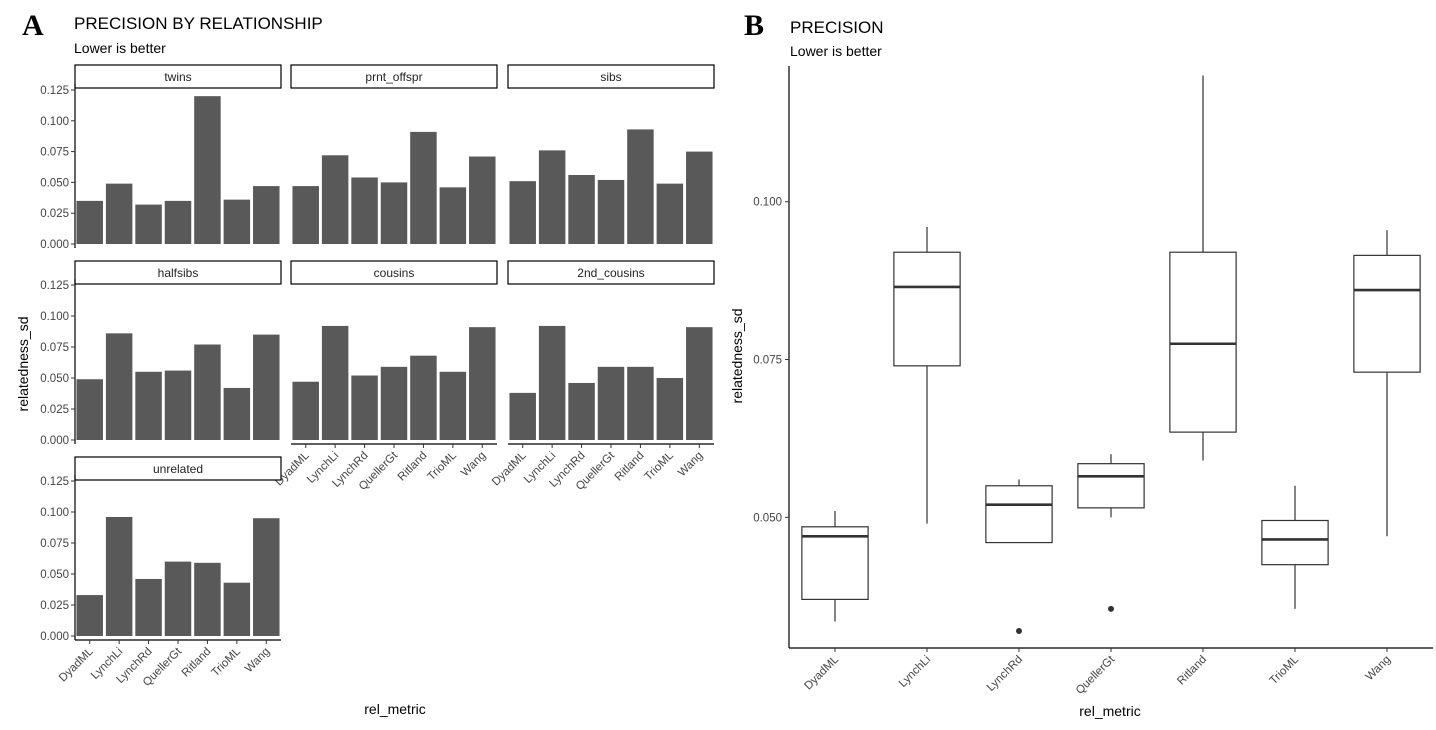 This screenshot has height=730, width=1436. I want to click on panel-a-title: PRECISION BY RELATIONSHIP, so click(198, 23).